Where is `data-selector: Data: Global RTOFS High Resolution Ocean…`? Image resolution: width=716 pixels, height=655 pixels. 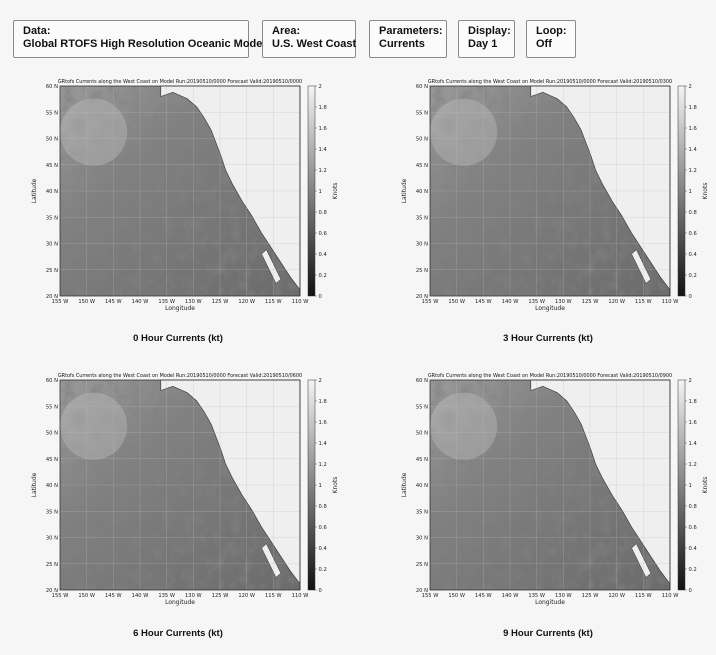 data-selector: Data: Global RTOFS High Resolution Ocean… is located at coordinates (139, 39).